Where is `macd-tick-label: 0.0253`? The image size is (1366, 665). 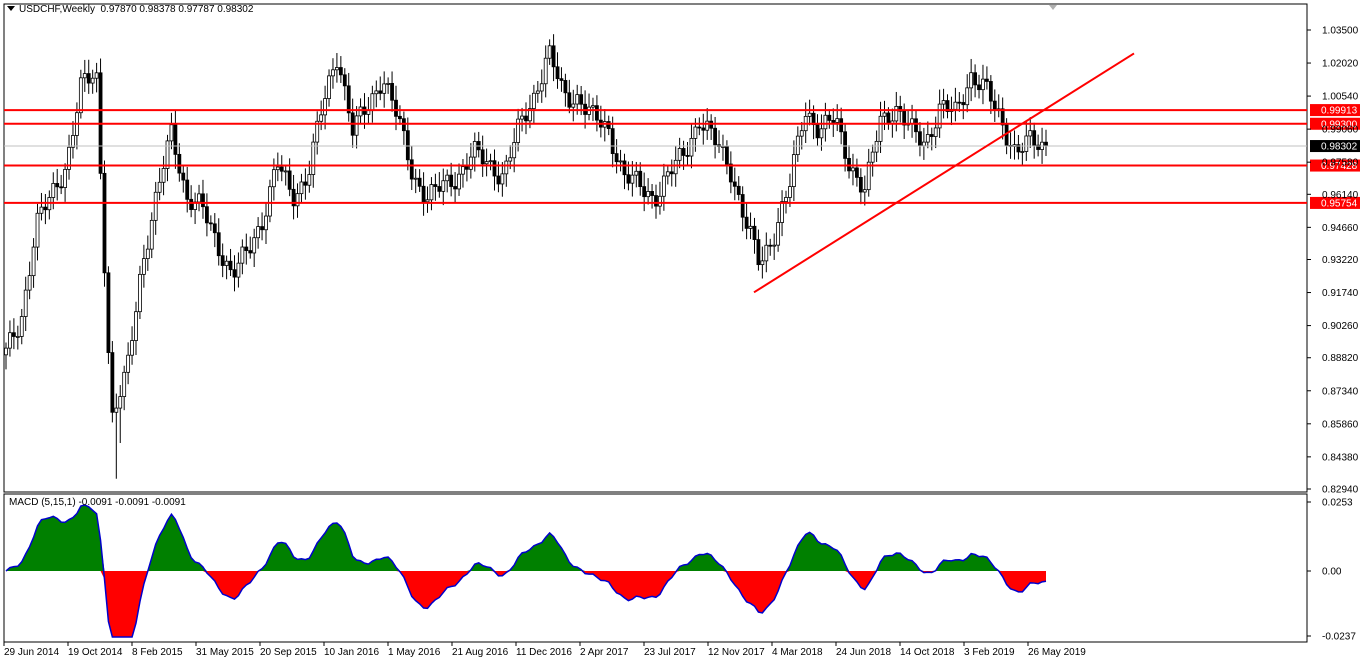 macd-tick-label: 0.0253 is located at coordinates (1337, 503).